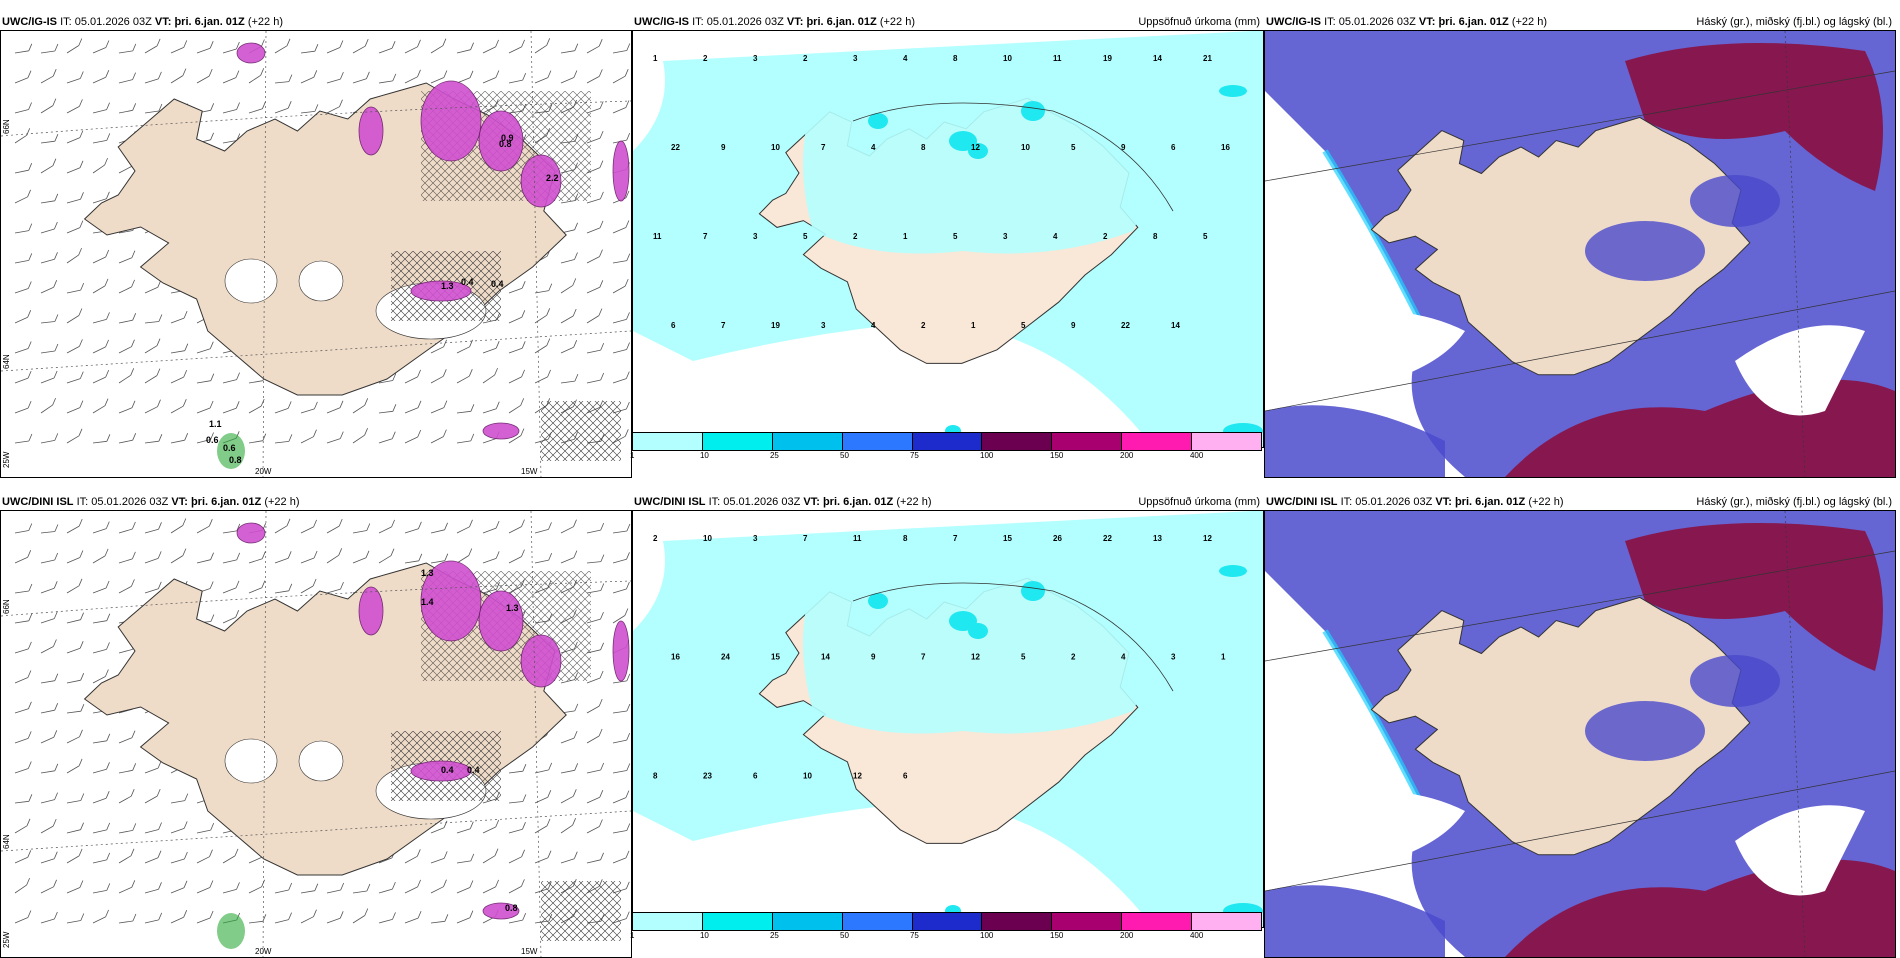  I want to click on clear-patch, so click(1800, 370).